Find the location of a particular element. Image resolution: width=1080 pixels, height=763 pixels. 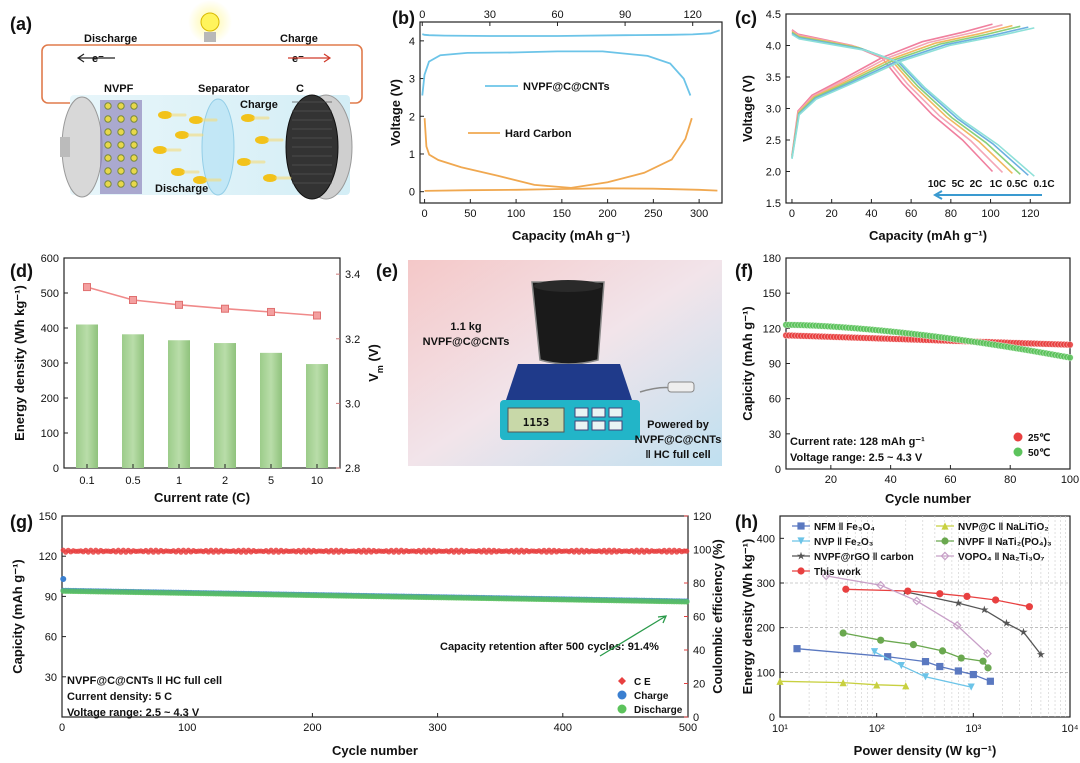

label-carbon: C is located at coordinates (300, 89).